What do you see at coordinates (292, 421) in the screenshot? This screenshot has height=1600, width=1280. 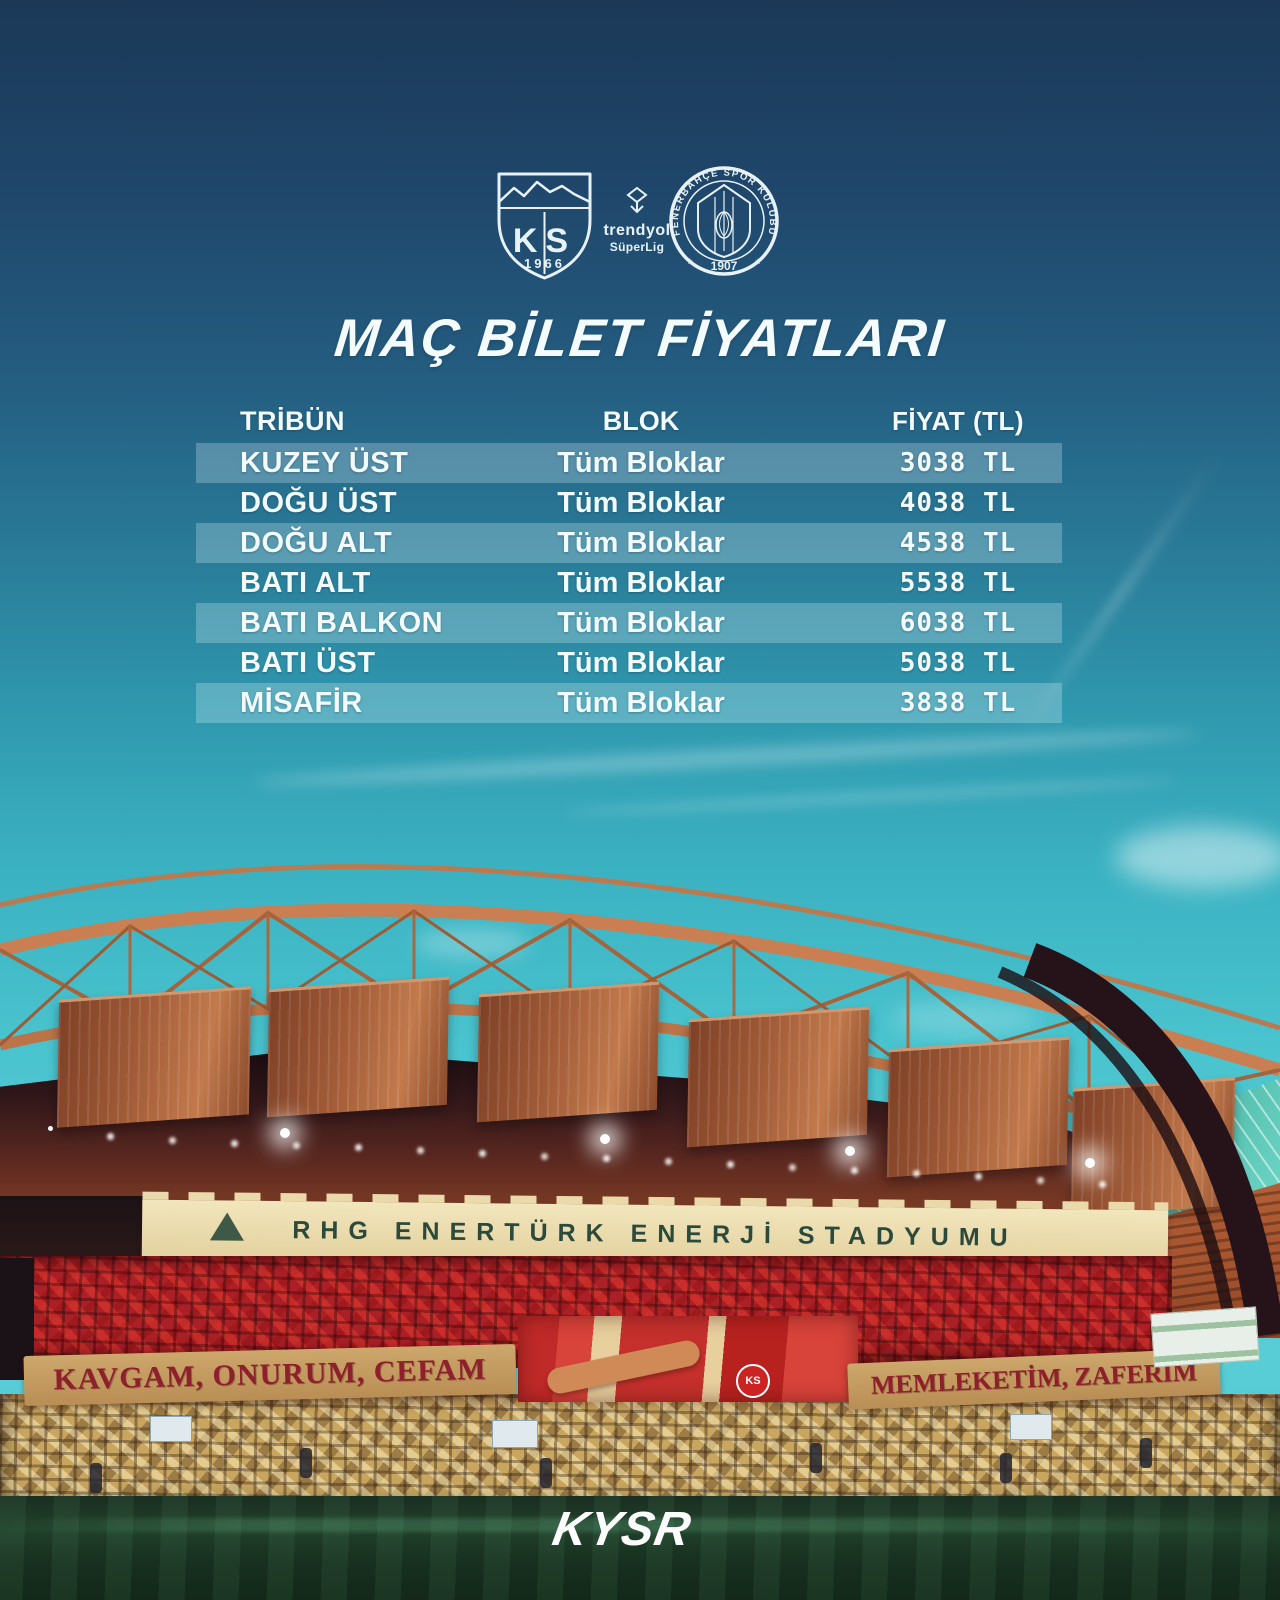 I see `column-header-tribun: TRİBÜN` at bounding box center [292, 421].